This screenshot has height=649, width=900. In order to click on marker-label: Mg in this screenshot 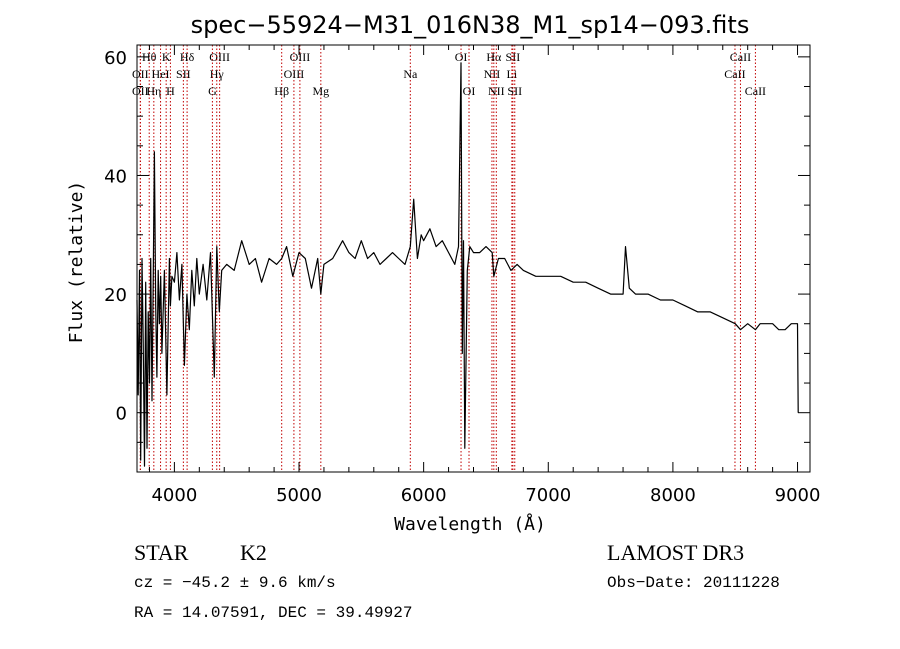, I will do `click(320, 91)`.